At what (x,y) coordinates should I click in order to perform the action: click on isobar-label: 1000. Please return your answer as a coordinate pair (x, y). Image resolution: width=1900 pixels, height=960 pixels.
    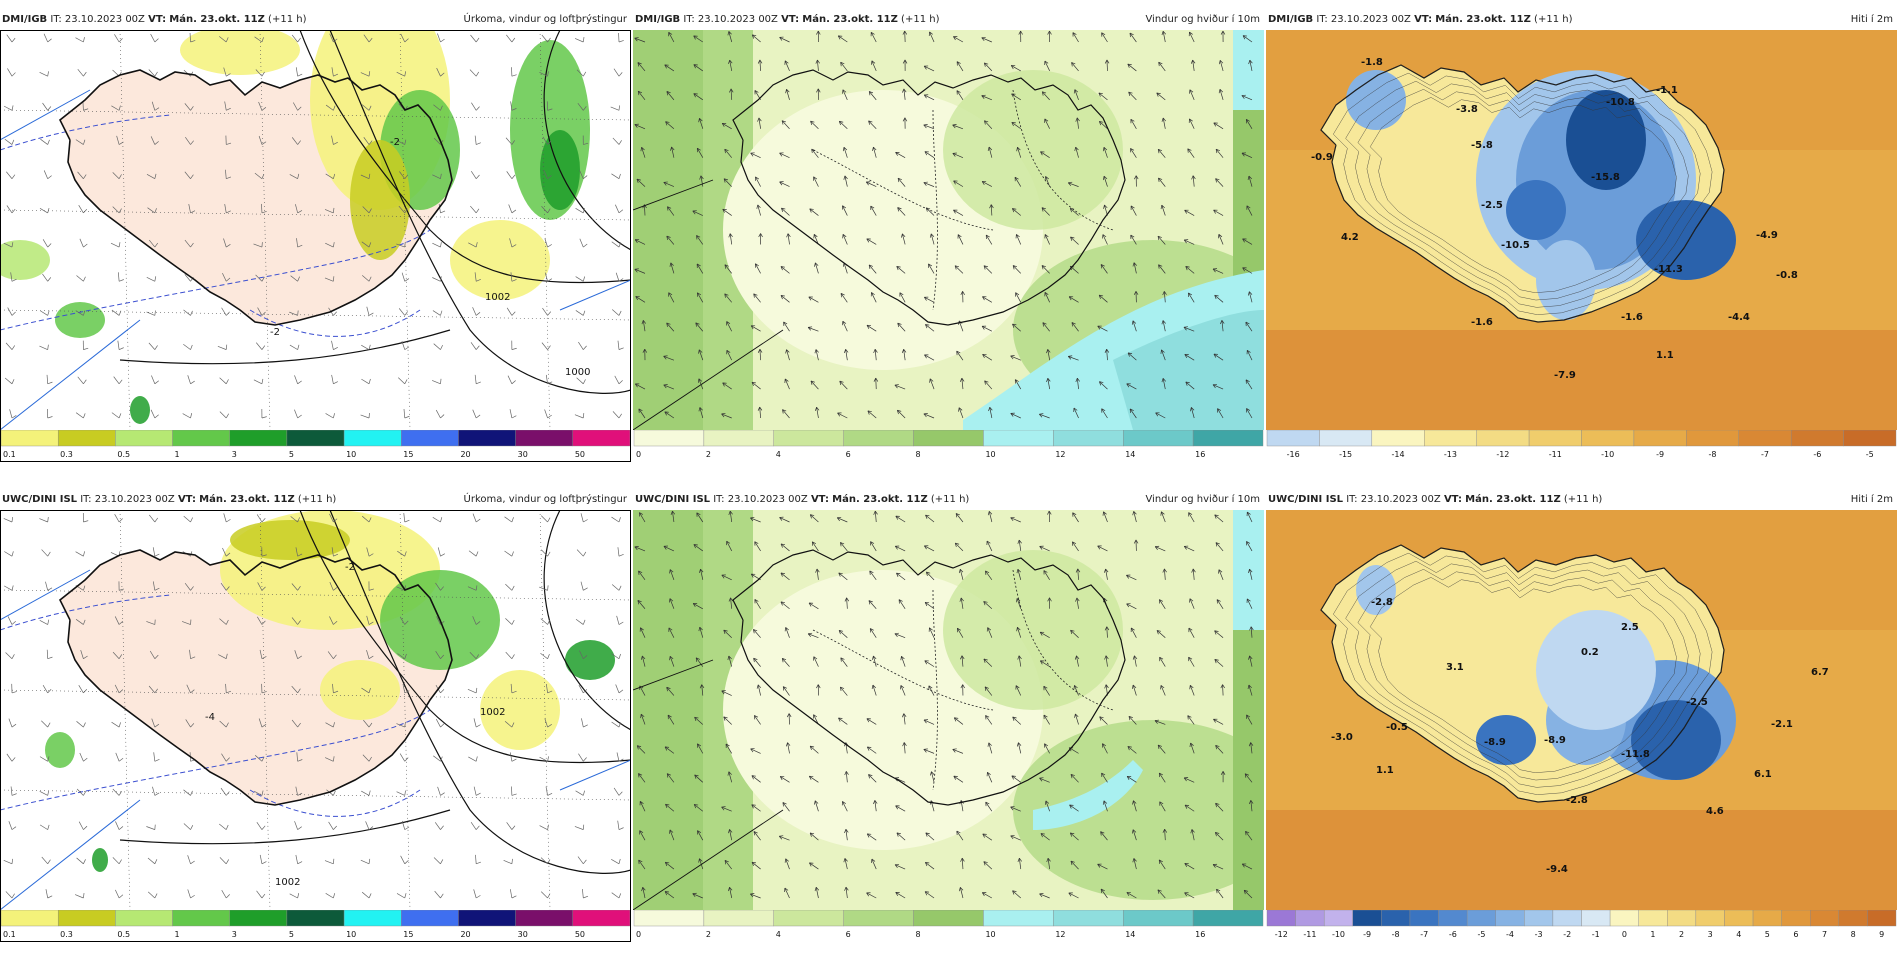
    Looking at the image, I should click on (577, 372).